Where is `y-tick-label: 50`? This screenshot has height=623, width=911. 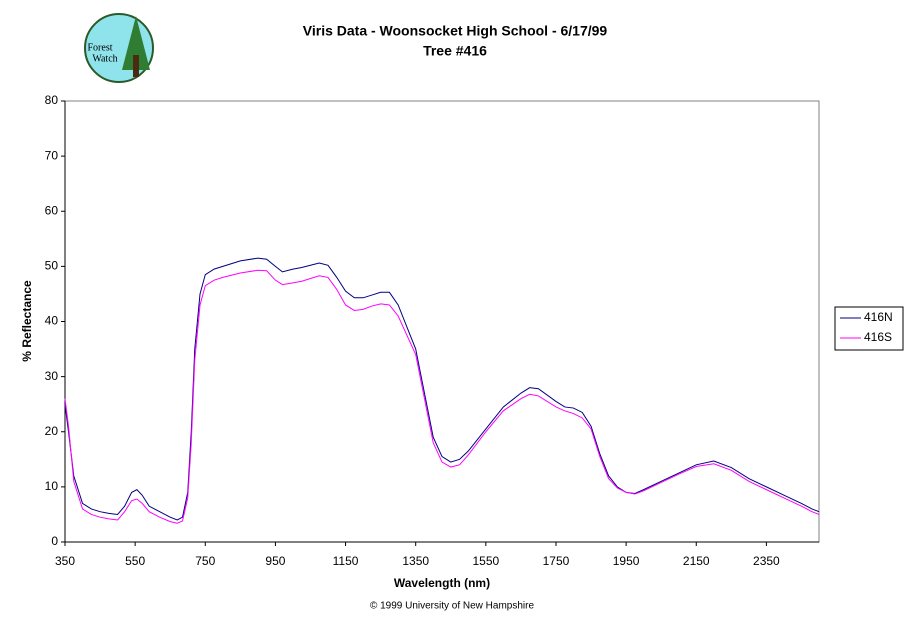
y-tick-label: 50 is located at coordinates (52, 266).